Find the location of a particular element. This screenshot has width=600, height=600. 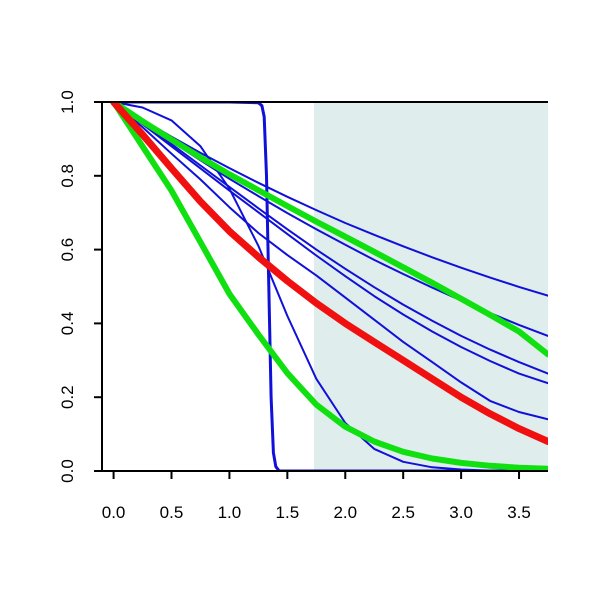

x-tick-label: 0.0 is located at coordinates (114, 512).